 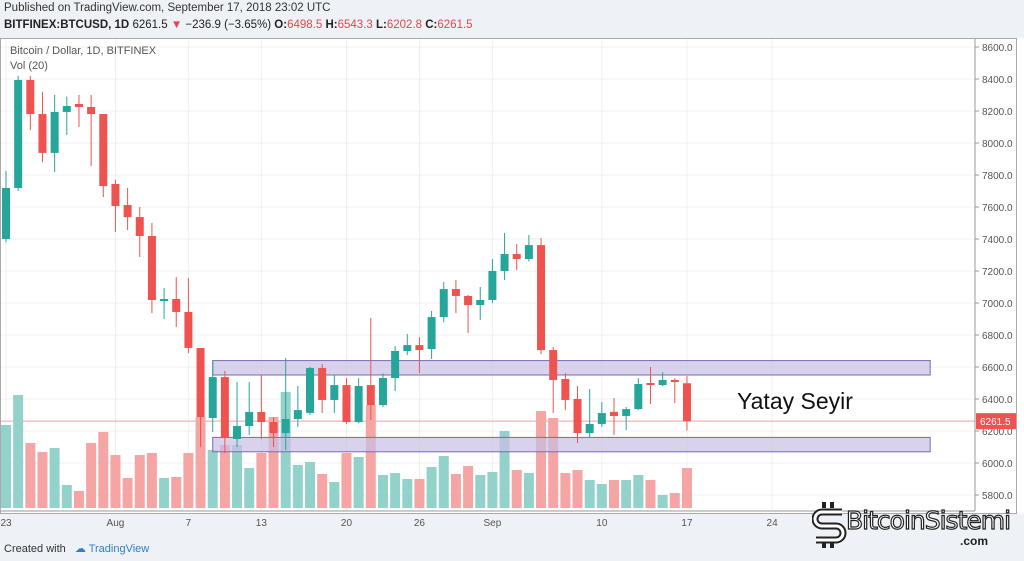 I want to click on logo-name: BitcoinSistemi, so click(x=928, y=520).